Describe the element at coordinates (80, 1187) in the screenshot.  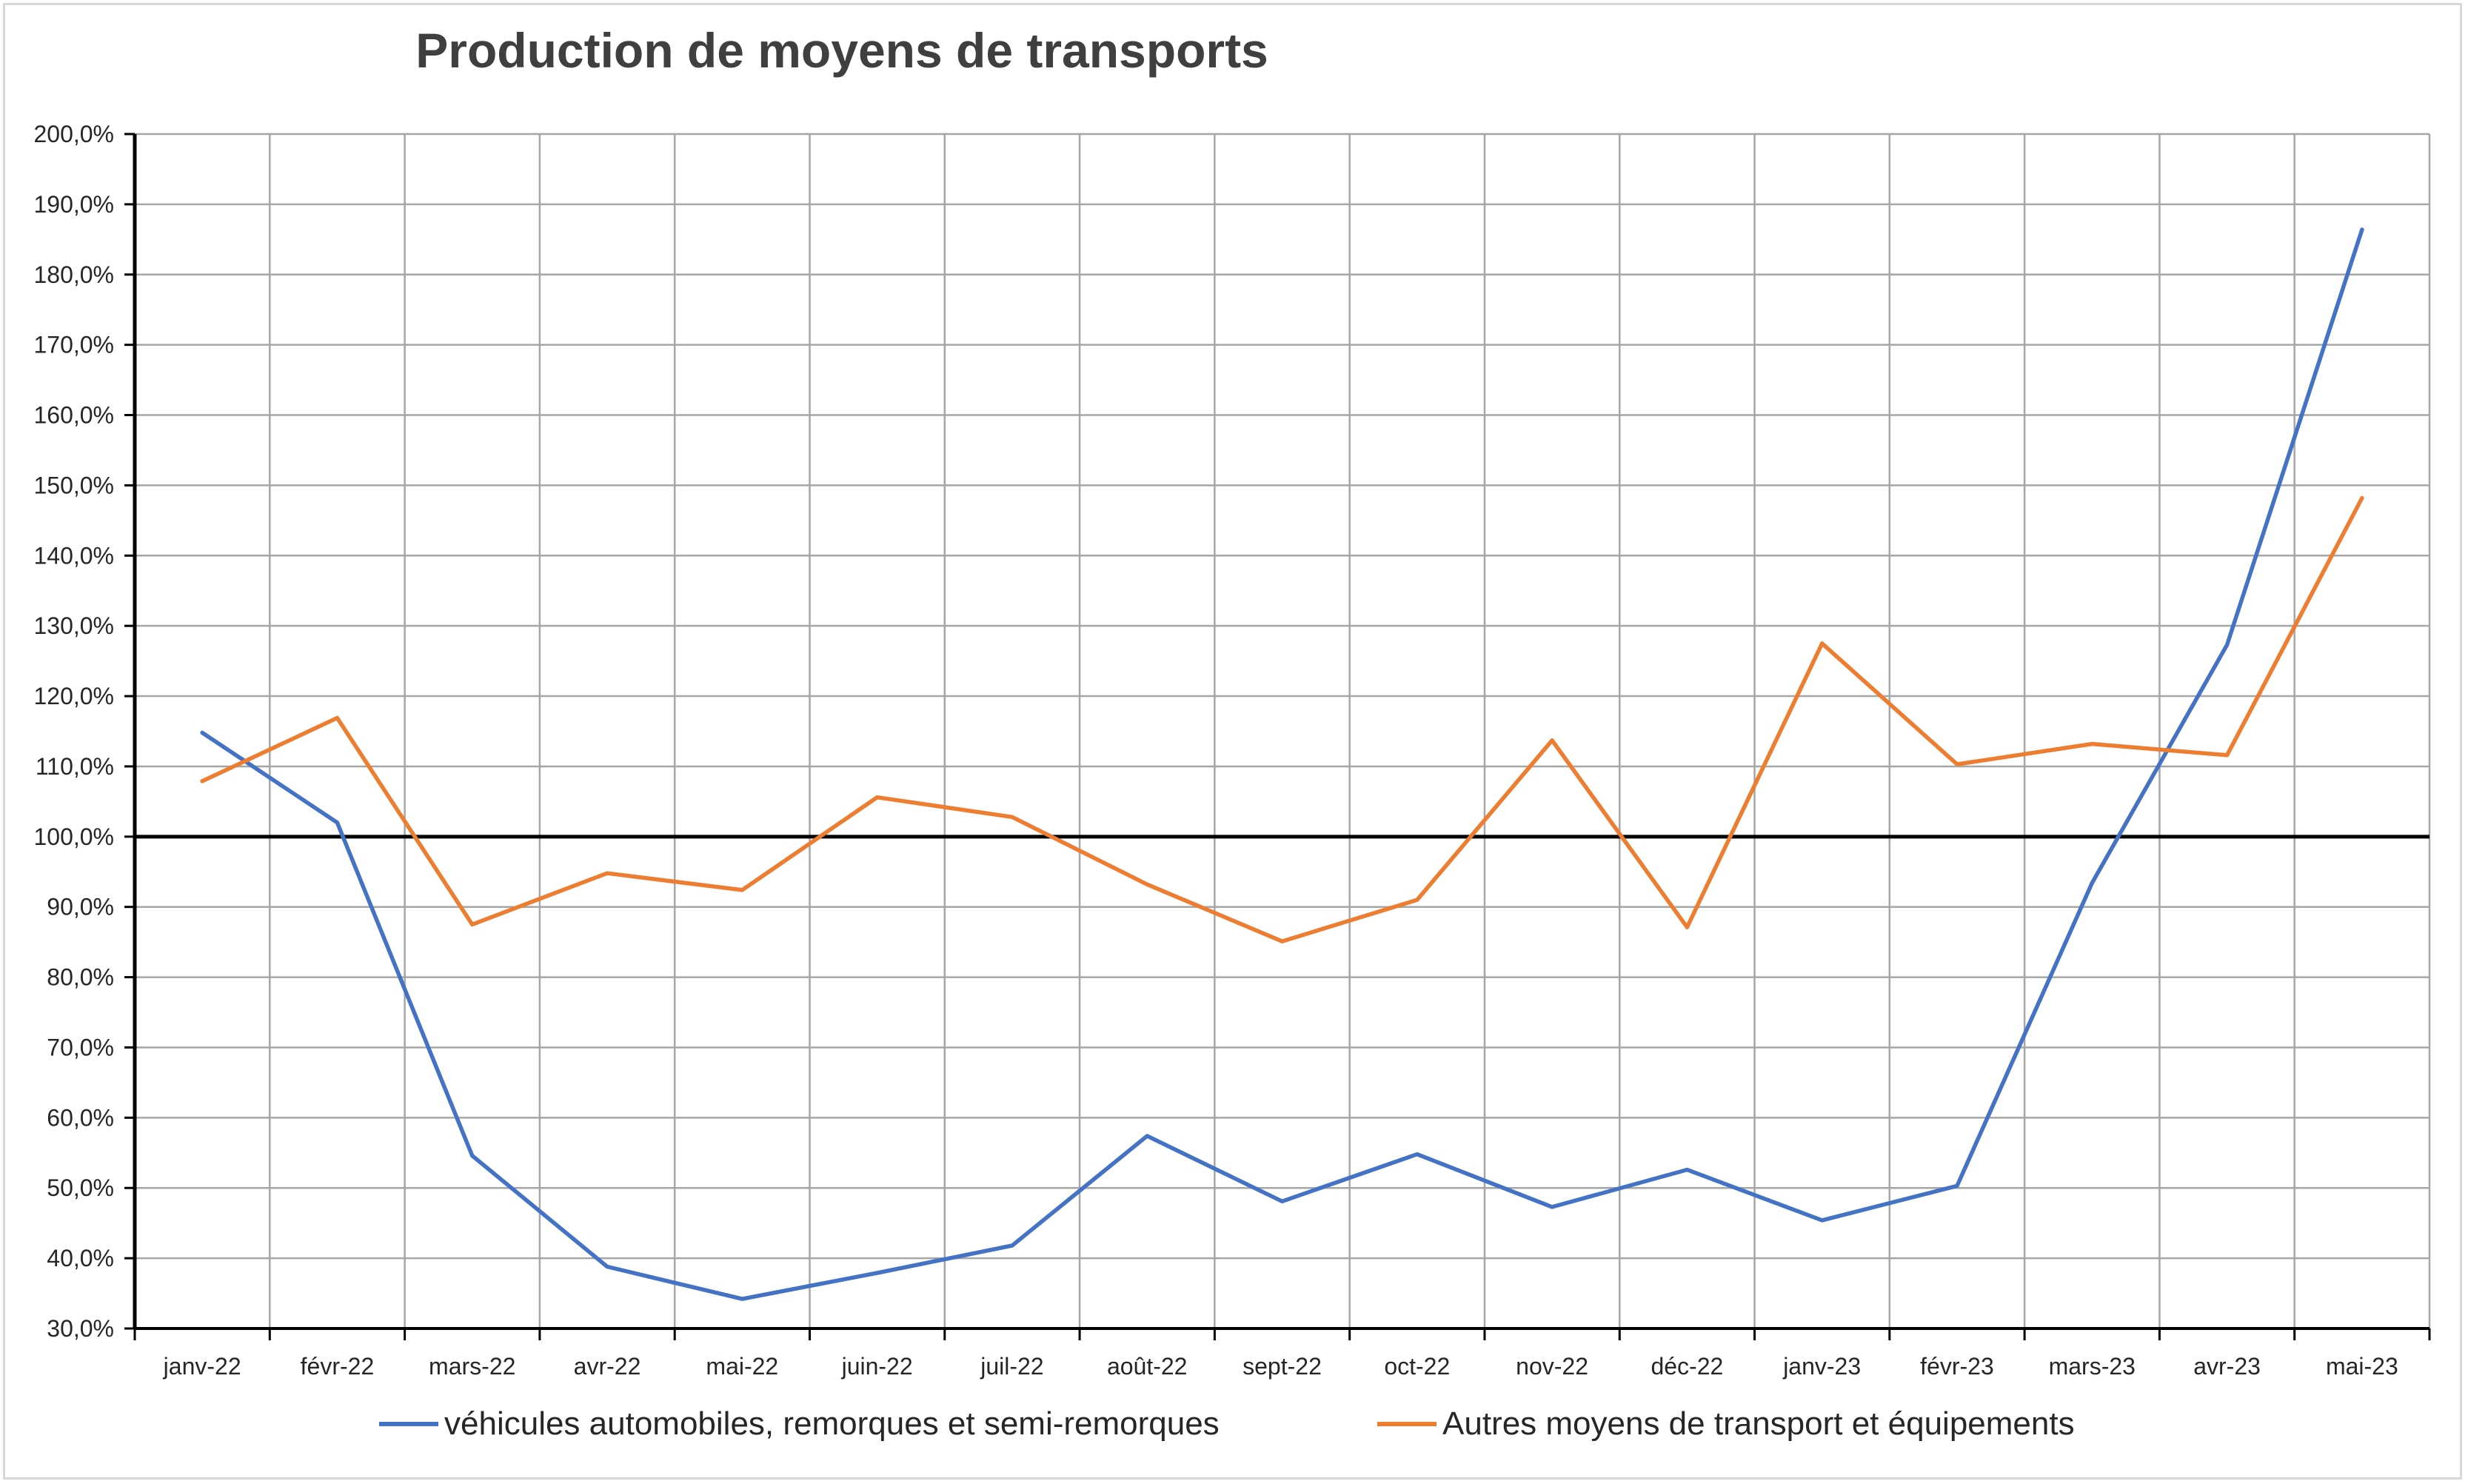
I see `y-tick-label-2: 50,0%` at that location.